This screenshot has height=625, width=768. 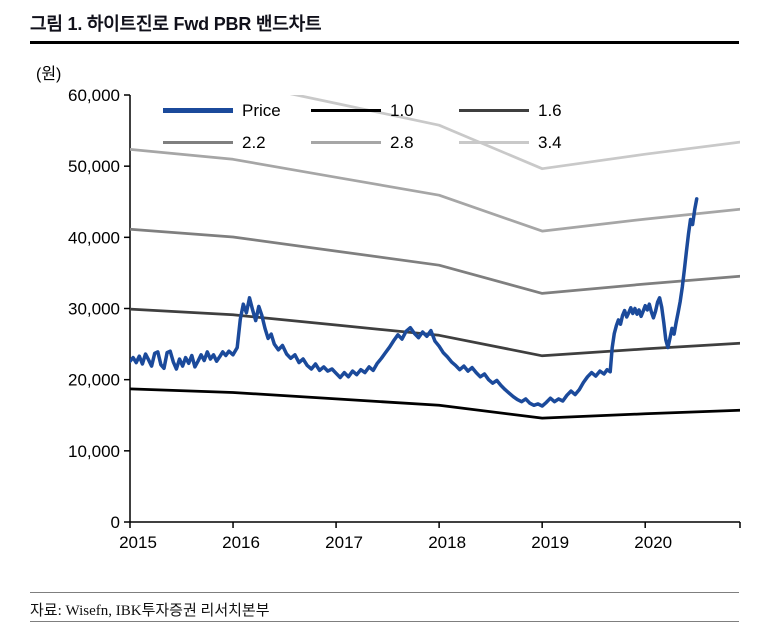 I want to click on legend-label-Price: Price, so click(x=261, y=110).